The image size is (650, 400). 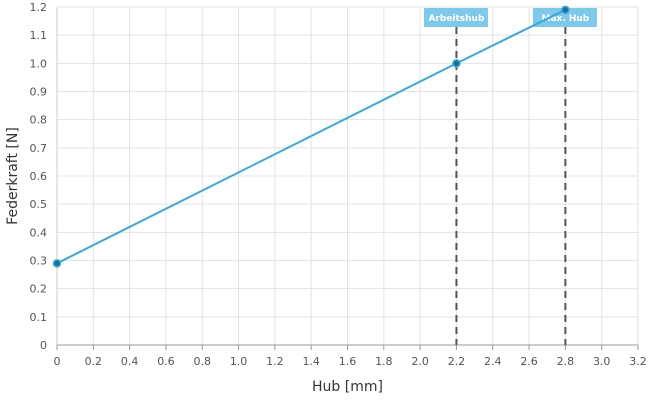 What do you see at coordinates (39, 35) in the screenshot?
I see `y-tick-label: 1.1` at bounding box center [39, 35].